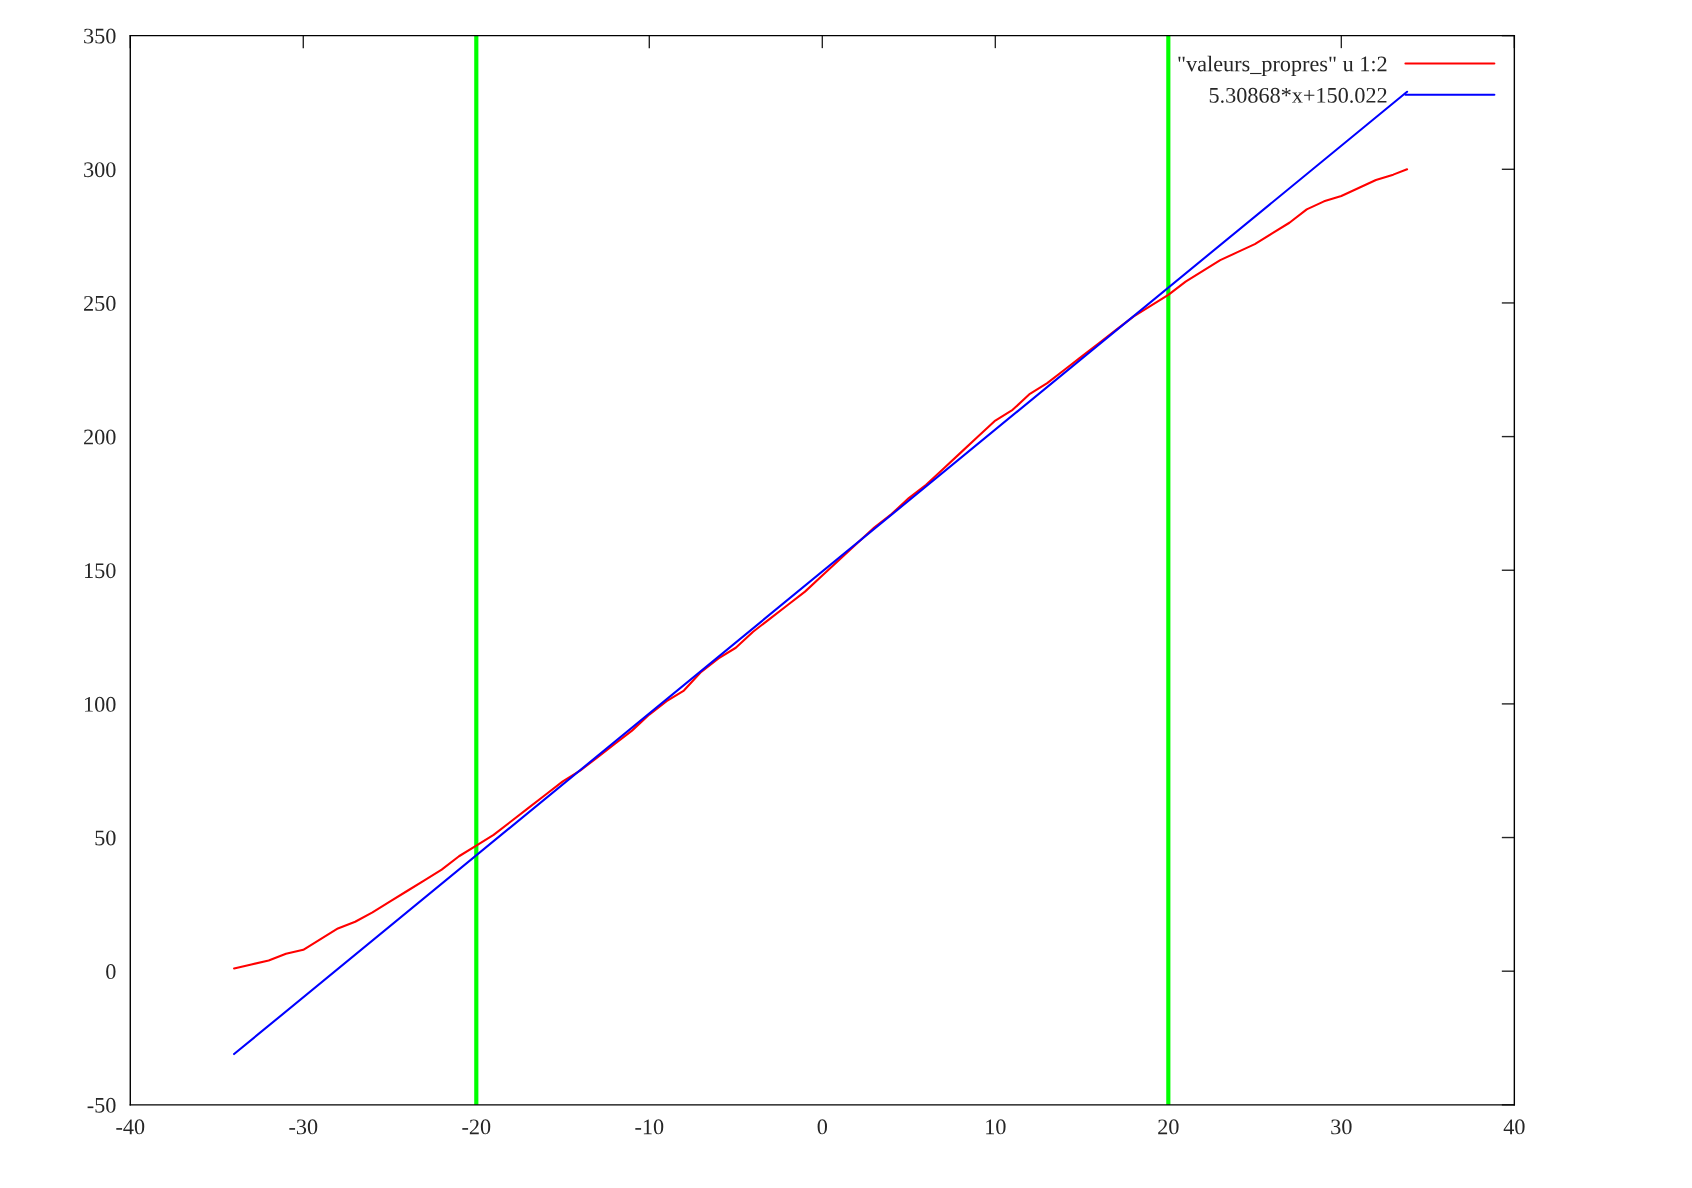  I want to click on x-tick-label: 0, so click(822, 1127).